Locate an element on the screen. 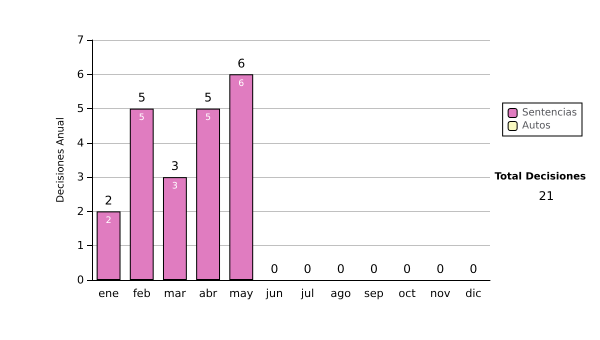 The image size is (600, 340). y-tick-label: 0 is located at coordinates (80, 280).